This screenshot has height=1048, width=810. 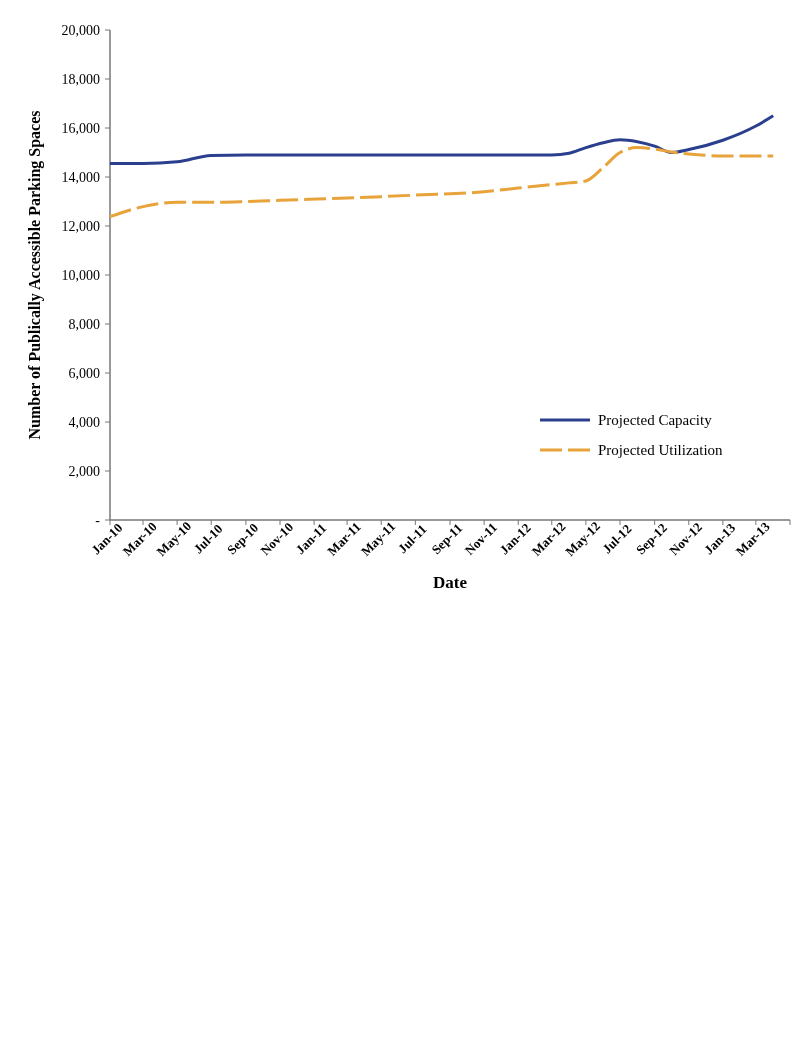 What do you see at coordinates (450, 582) in the screenshot?
I see `x-axis-title: Date` at bounding box center [450, 582].